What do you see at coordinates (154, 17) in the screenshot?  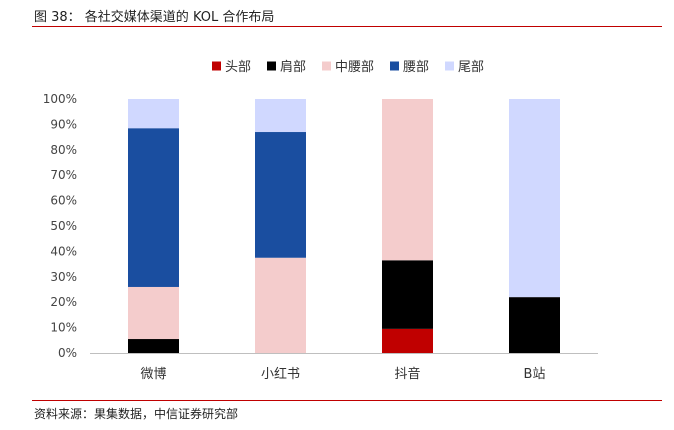 I see `figure-title: 图 38： 各社交媒体渠道的 KOL 合作布局` at bounding box center [154, 17].